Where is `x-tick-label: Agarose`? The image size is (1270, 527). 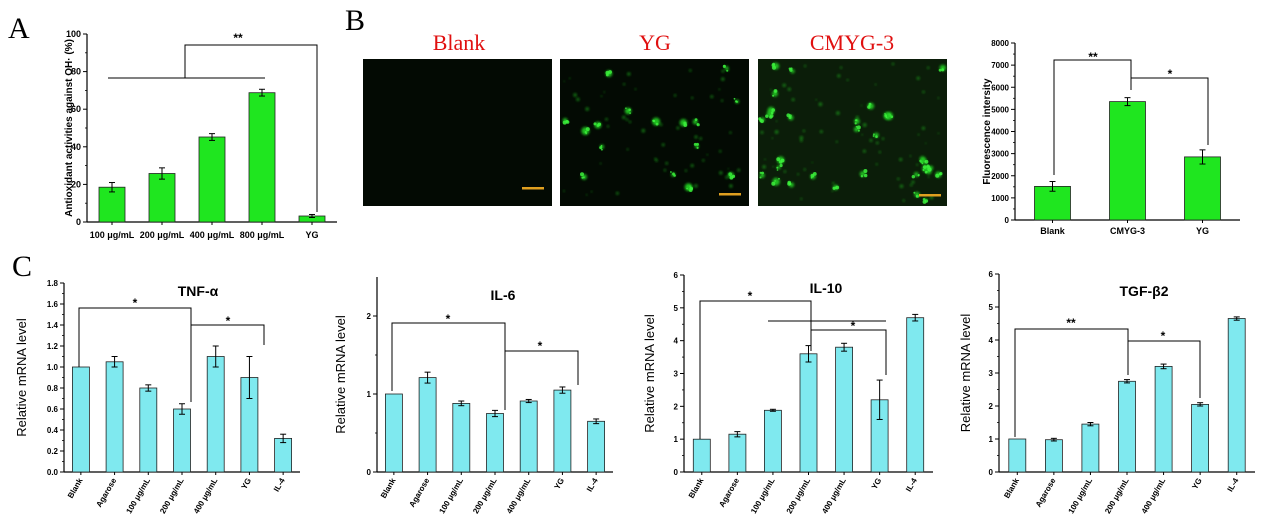
x-tick-label: Agarose is located at coordinates (1046, 492).